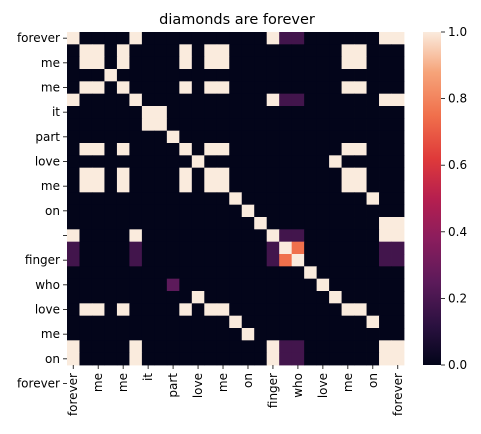  What do you see at coordinates (457, 165) in the screenshot?
I see `colorbar-tick-label: 0.6` at bounding box center [457, 165].